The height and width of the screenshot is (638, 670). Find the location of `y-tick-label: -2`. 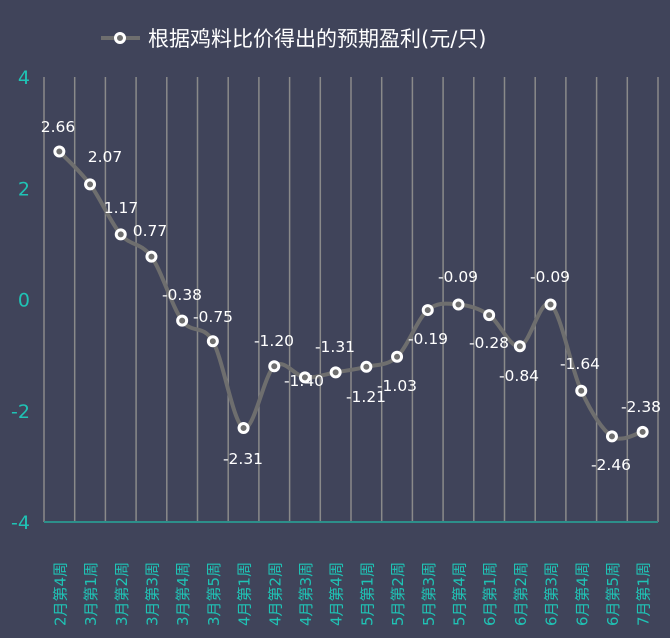

y-tick-label: -2 is located at coordinates (20, 412).